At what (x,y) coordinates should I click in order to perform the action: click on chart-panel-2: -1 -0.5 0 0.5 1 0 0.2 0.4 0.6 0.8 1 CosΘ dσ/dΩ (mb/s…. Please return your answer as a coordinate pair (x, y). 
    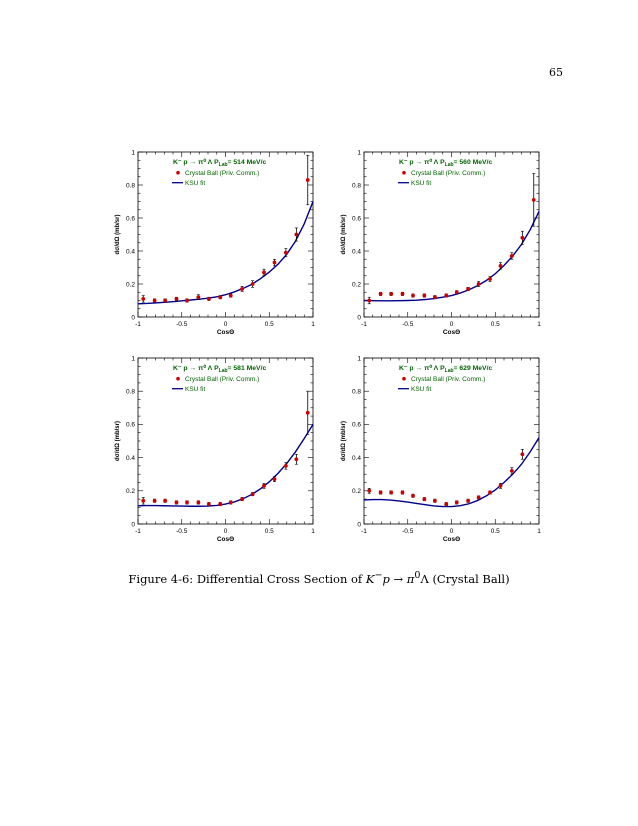
    Looking at the image, I should click on (441, 242).